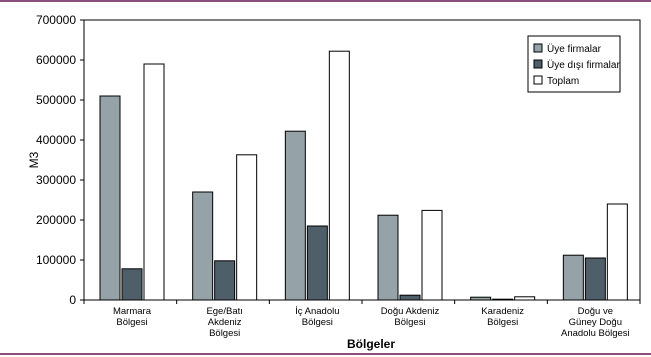 This screenshot has height=357, width=651. What do you see at coordinates (371, 344) in the screenshot?
I see `x-axis-title: Bölgeler` at bounding box center [371, 344].